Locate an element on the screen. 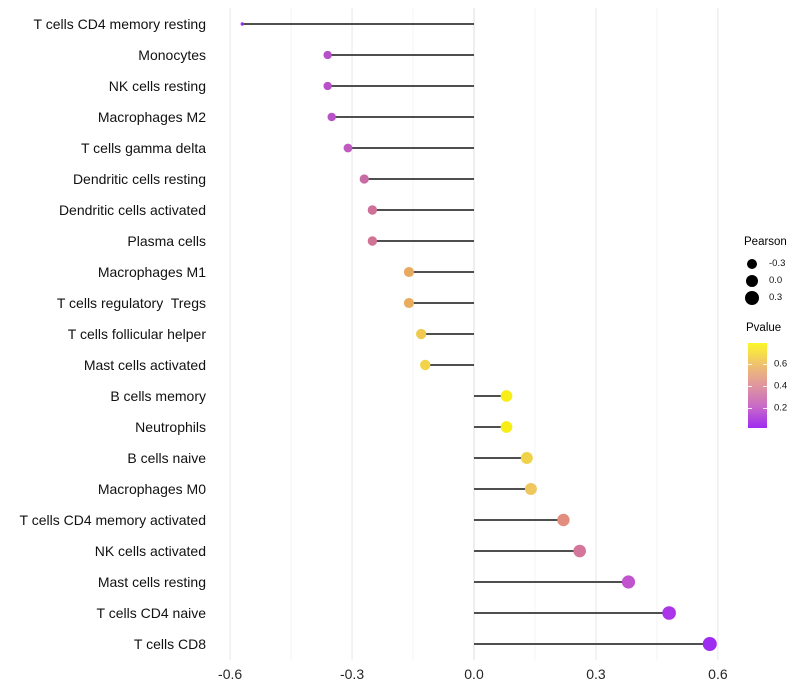  y-axis-label: Monocytes is located at coordinates (172, 55).